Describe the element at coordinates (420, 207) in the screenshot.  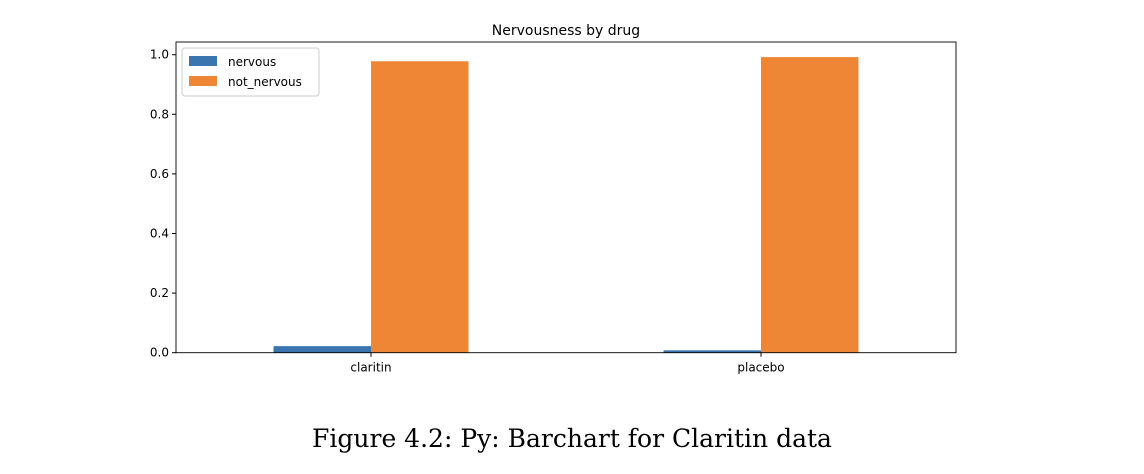
I see `bar-not_nervous-claritin` at that location.